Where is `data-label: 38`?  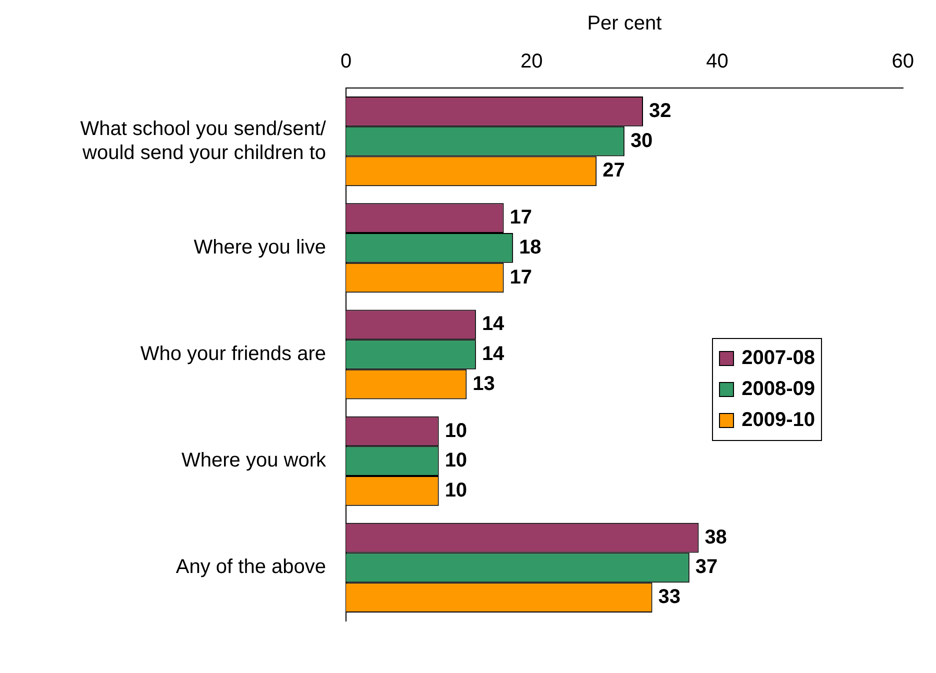 data-label: 38 is located at coordinates (715, 537).